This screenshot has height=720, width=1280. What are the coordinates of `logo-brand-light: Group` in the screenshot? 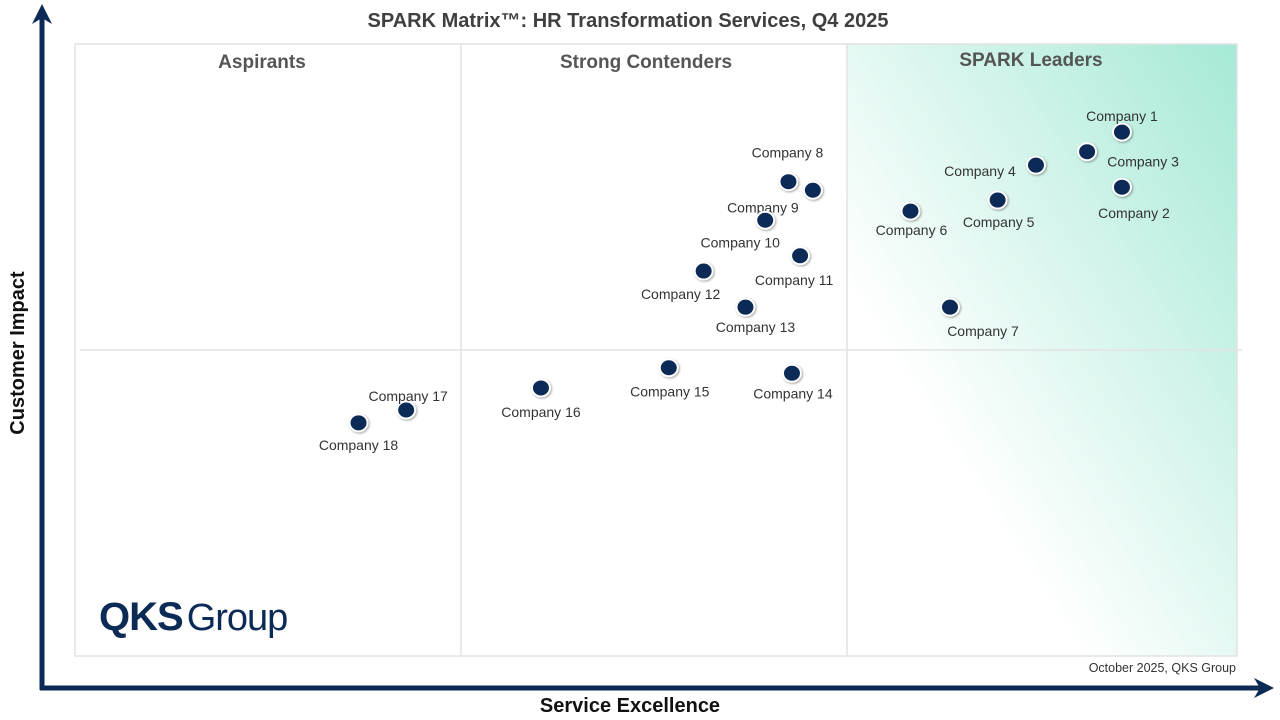 It's located at (237, 618).